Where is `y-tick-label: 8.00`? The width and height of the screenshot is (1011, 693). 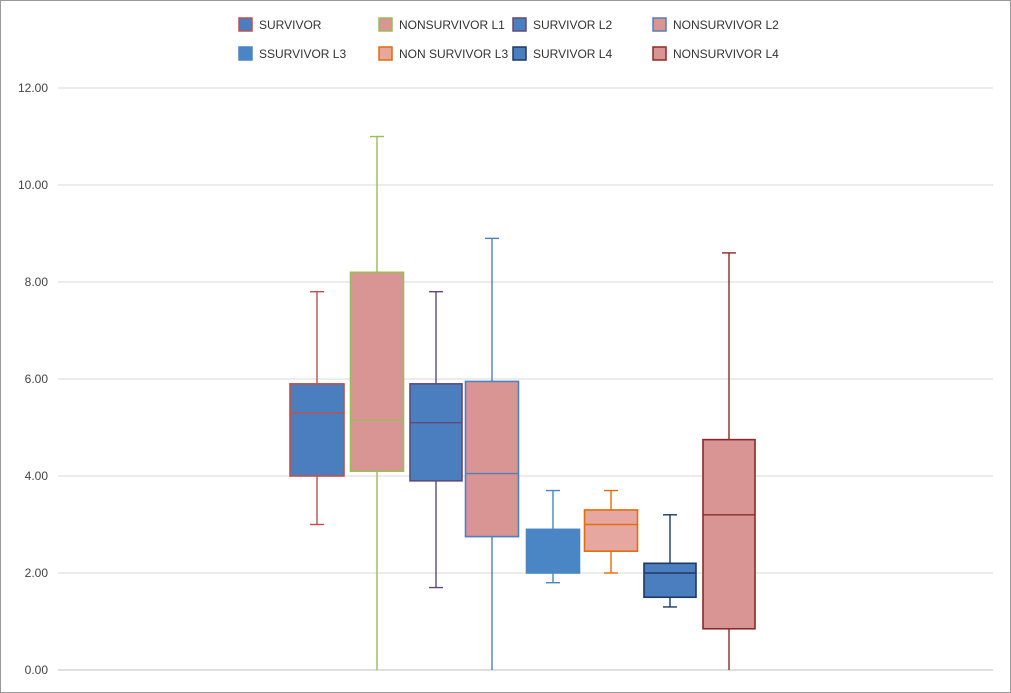
y-tick-label: 8.00 is located at coordinates (37, 282).